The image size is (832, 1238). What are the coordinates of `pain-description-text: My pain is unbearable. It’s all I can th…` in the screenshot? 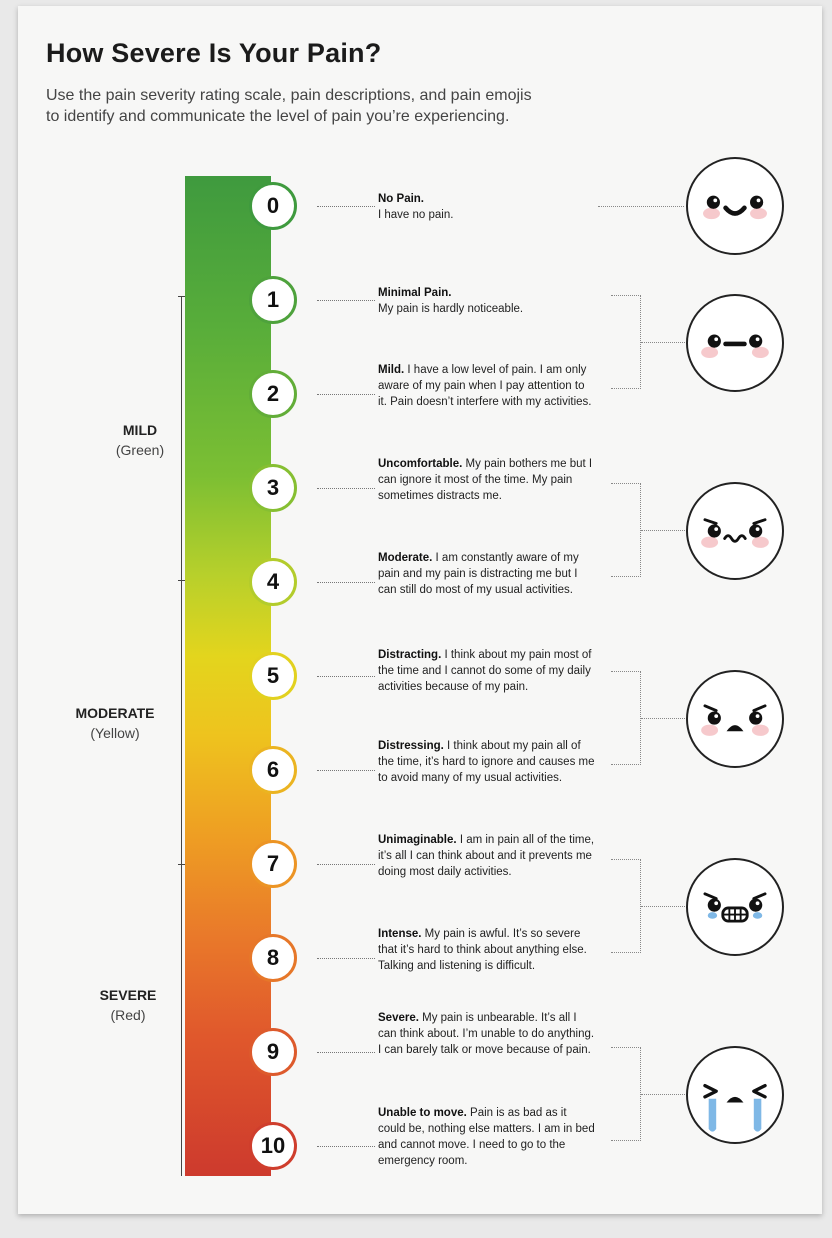 It's located at (486, 1034).